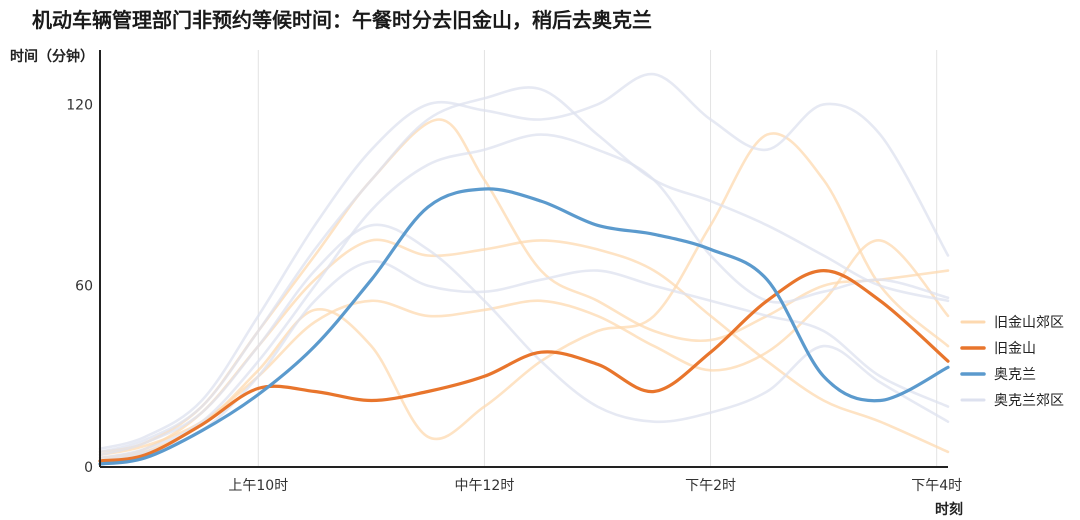  What do you see at coordinates (485, 486) in the screenshot?
I see `x-tick-label: 中午12时` at bounding box center [485, 486].